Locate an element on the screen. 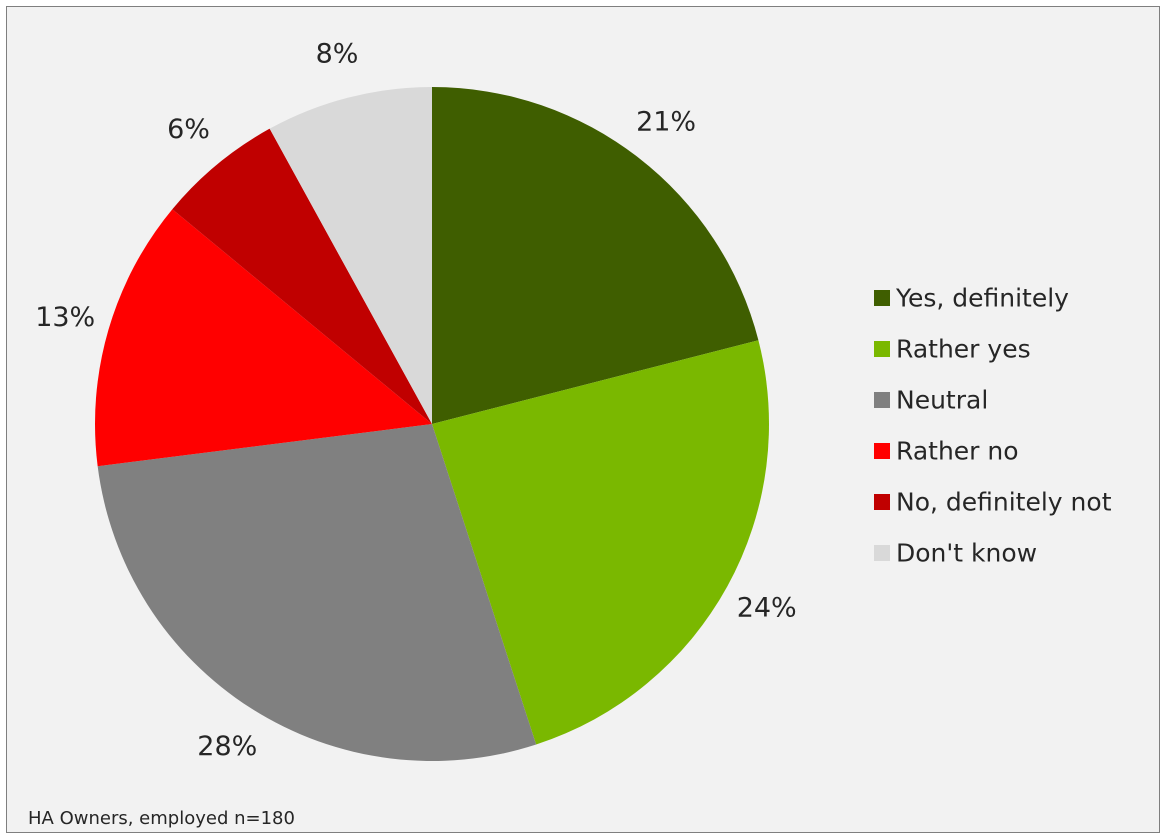 The height and width of the screenshot is (839, 1166). pie-slice-no-definitely-not is located at coordinates (302, 276).